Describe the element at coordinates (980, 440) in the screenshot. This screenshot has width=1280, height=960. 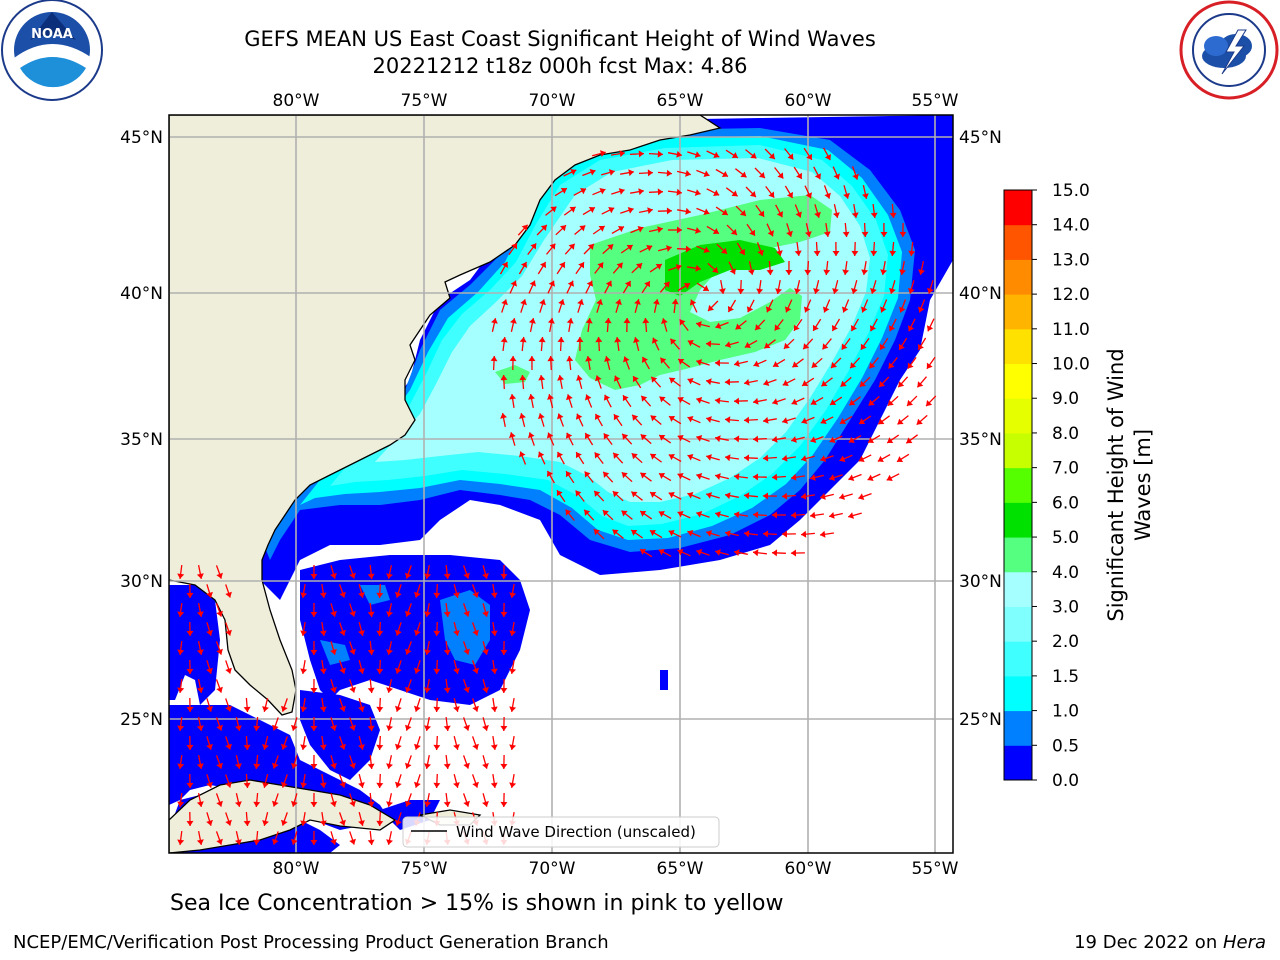
I see `lat-tick-right: 35°N` at that location.